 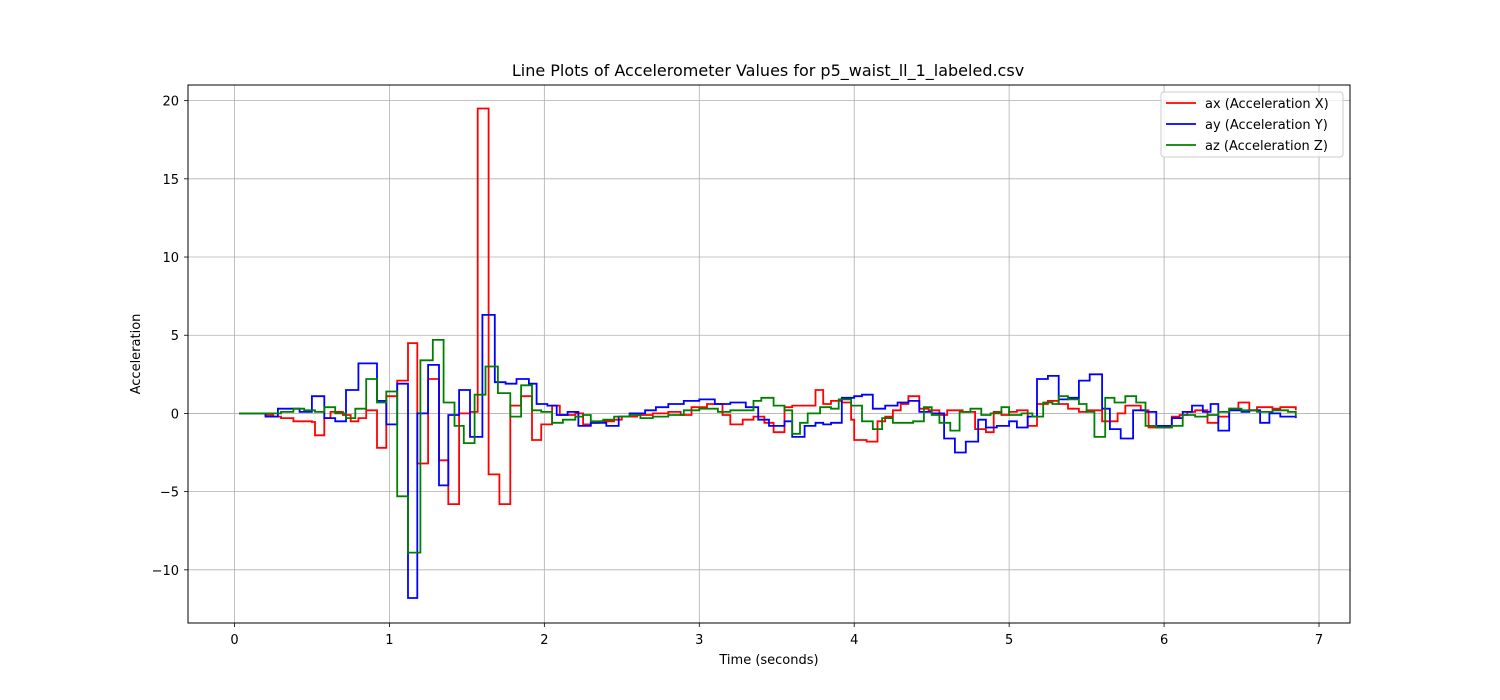 I want to click on x-tick-label: 0, so click(x=234, y=640).